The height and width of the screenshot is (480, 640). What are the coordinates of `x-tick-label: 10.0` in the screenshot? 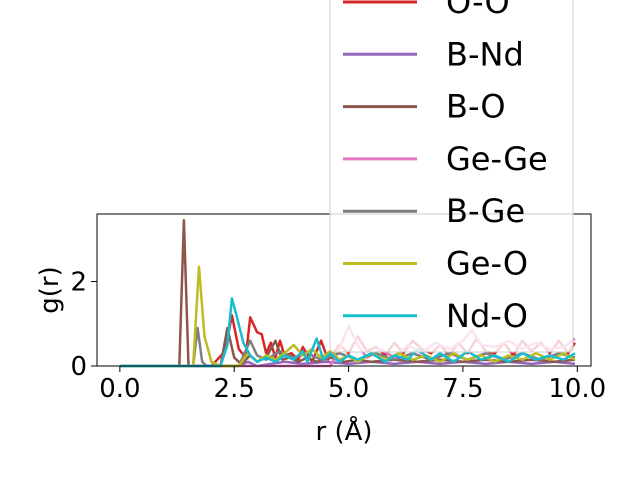 It's located at (577, 389).